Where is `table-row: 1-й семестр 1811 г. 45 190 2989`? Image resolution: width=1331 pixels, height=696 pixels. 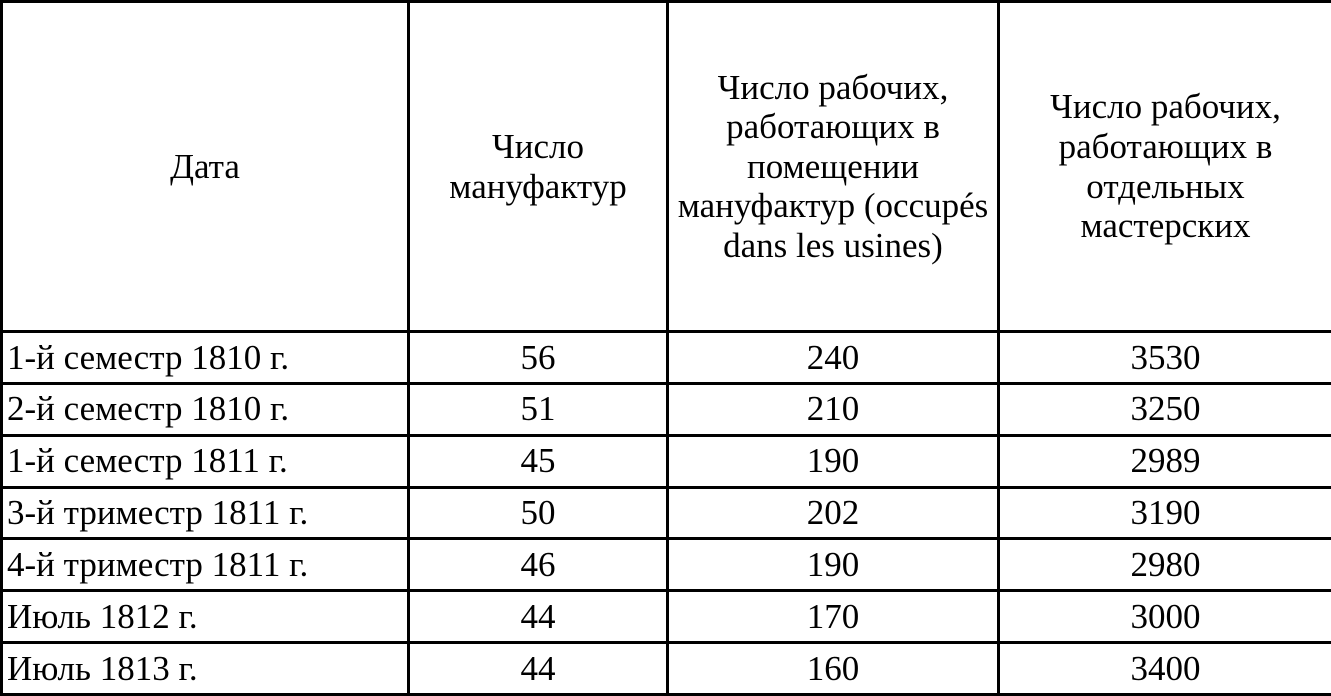 table-row: 1-й семестр 1811 г. 45 190 2989 is located at coordinates (665, 461).